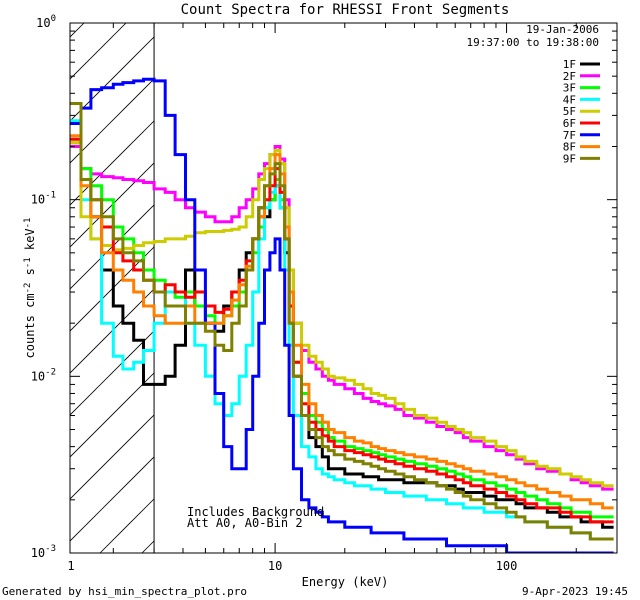 The width and height of the screenshot is (640, 600). Describe the element at coordinates (569, 135) in the screenshot. I see `legend-label-7F: 7F` at that location.